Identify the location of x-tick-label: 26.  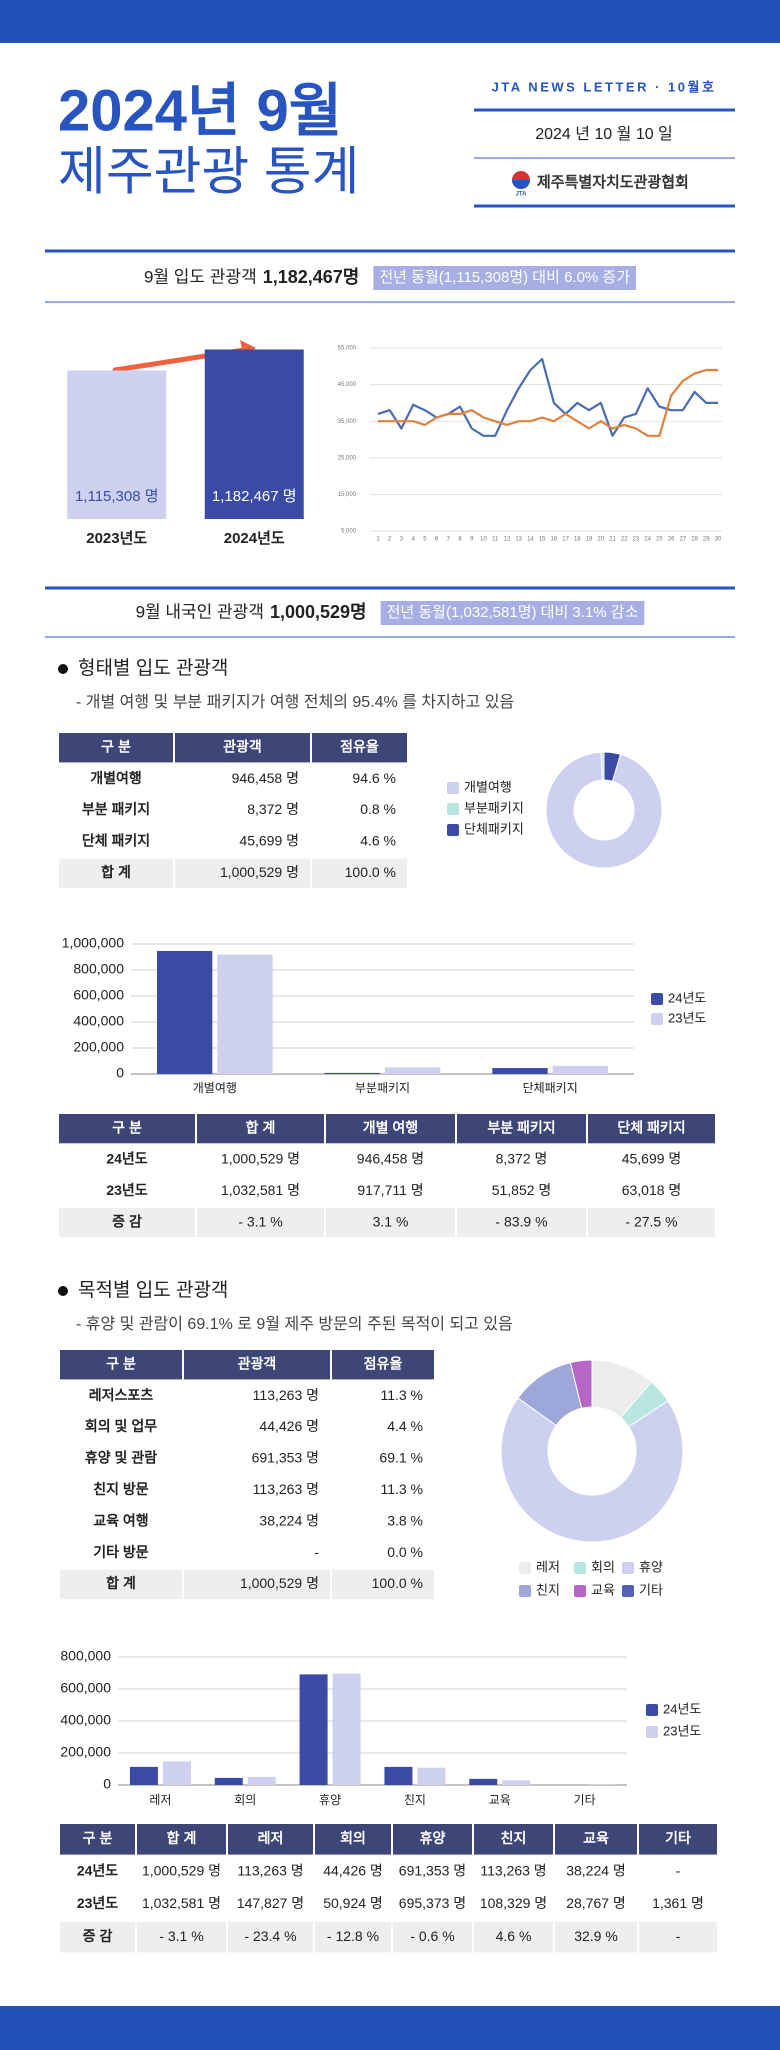
(671, 540).